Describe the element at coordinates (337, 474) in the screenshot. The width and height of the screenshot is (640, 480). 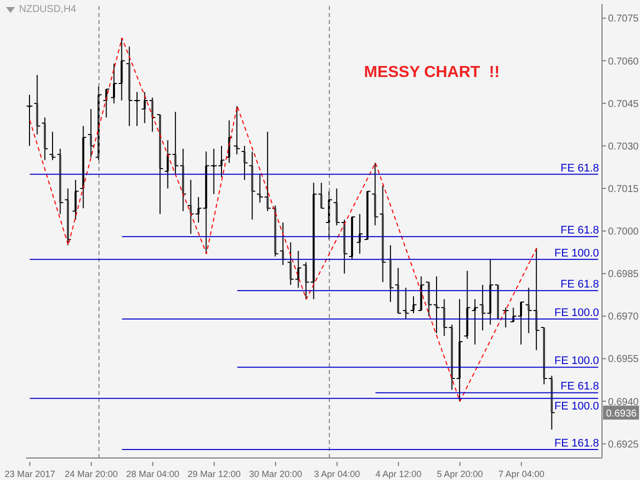
I see `x-tick-label: 3 Apr 04:00` at that location.